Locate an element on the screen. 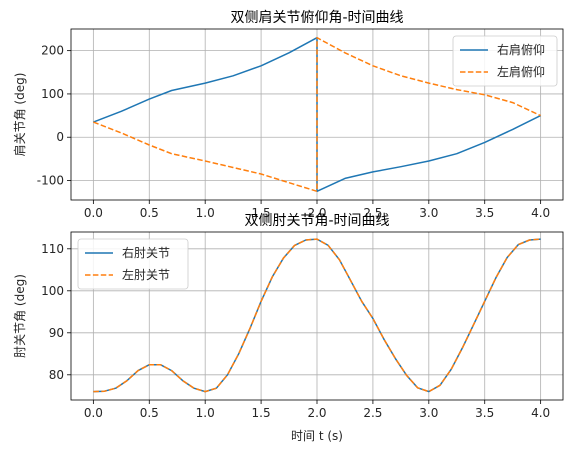  y-tick-label: -100 is located at coordinates (50, 181).